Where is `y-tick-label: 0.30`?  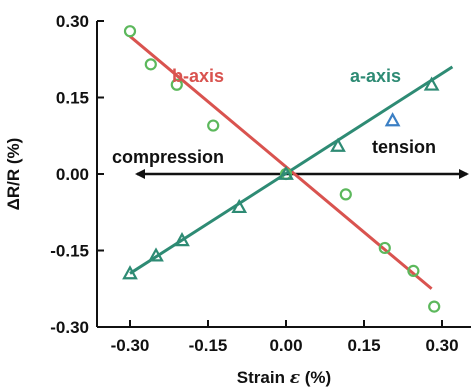 y-tick-label: 0.30 is located at coordinates (72, 21).